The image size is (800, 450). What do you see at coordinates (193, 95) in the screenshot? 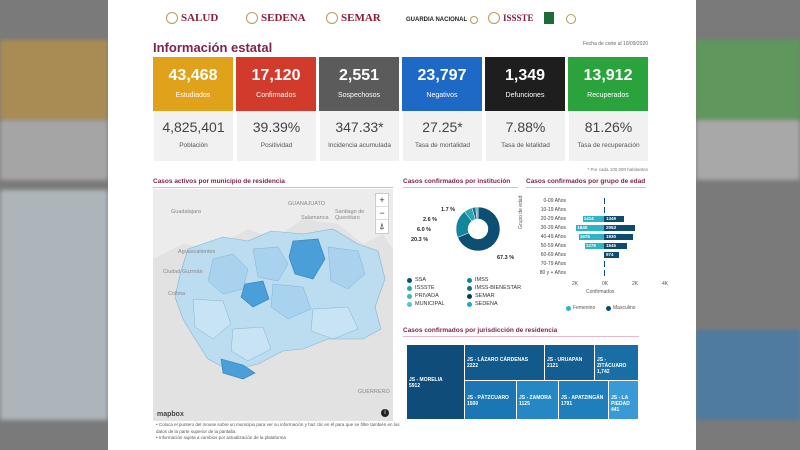
I see `stat-label: Estudiados` at bounding box center [193, 95].